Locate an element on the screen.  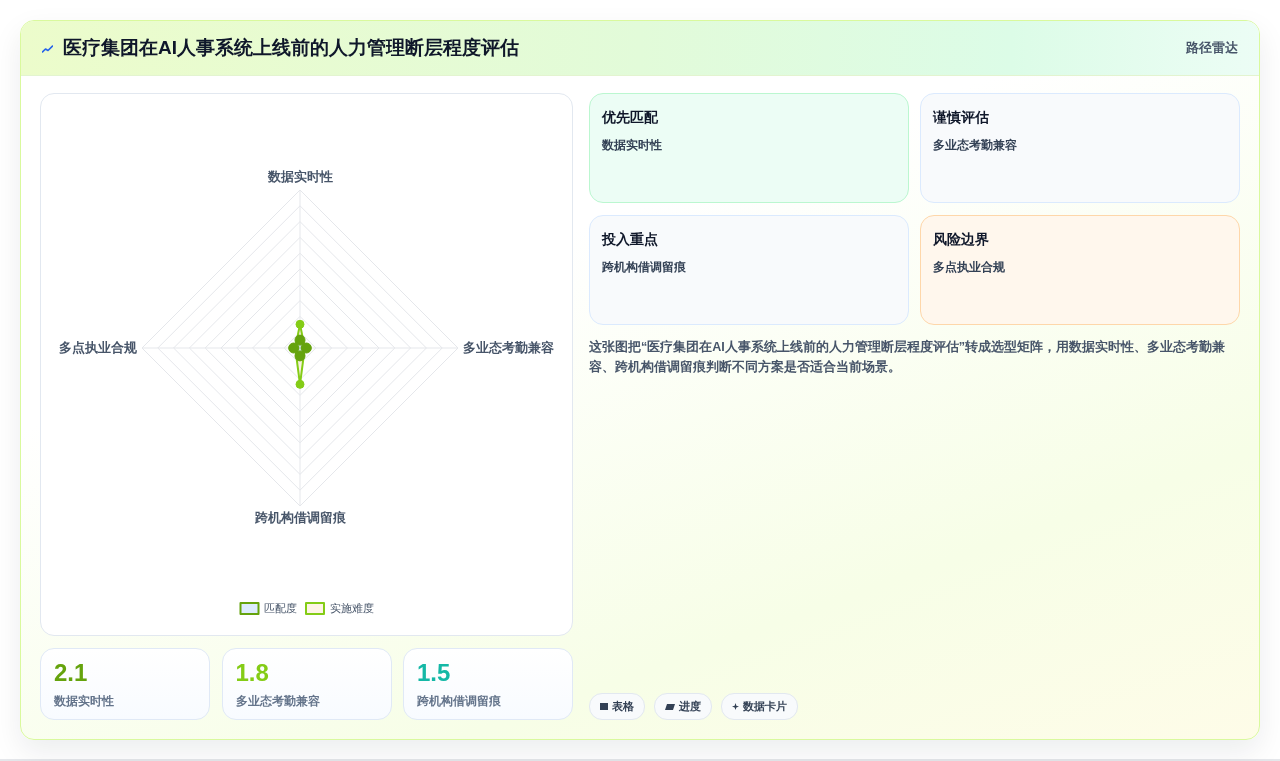
spoke-label: 数据实时性 is located at coordinates (299, 176).